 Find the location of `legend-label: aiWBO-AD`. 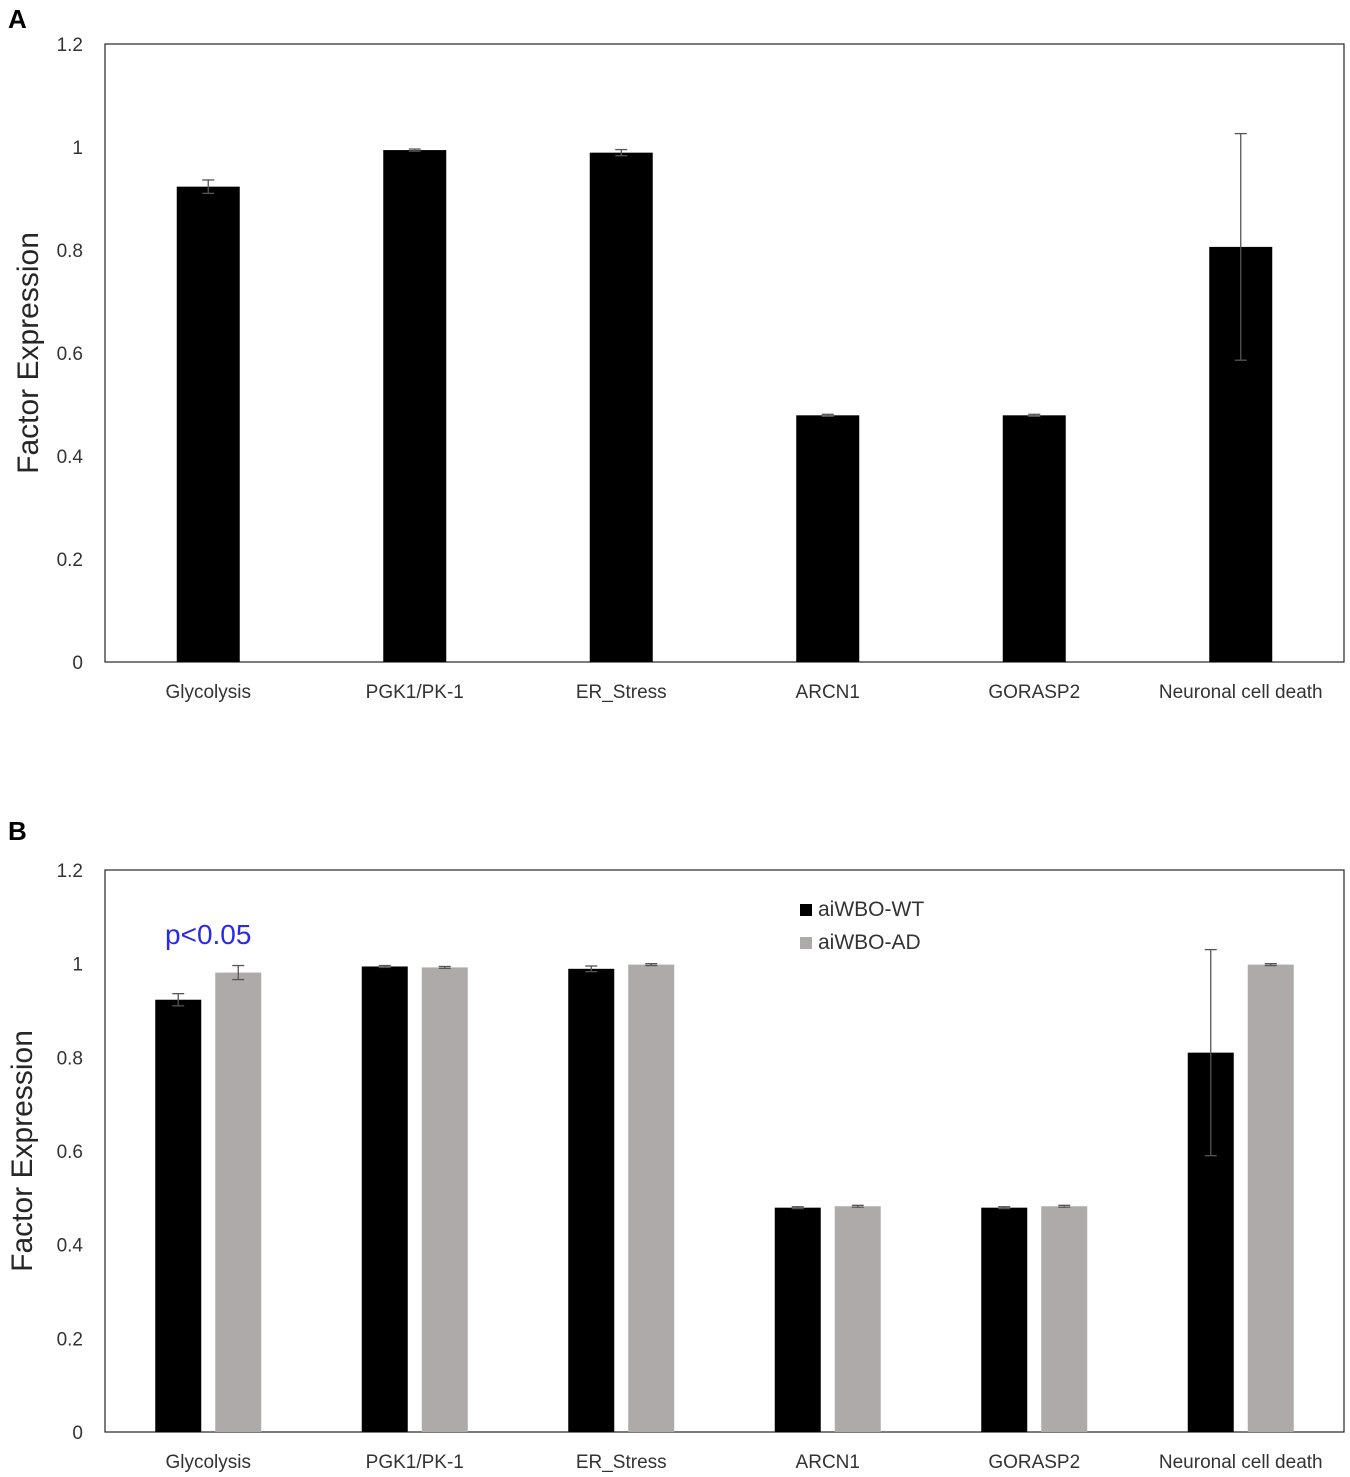

legend-label: aiWBO-AD is located at coordinates (869, 942).